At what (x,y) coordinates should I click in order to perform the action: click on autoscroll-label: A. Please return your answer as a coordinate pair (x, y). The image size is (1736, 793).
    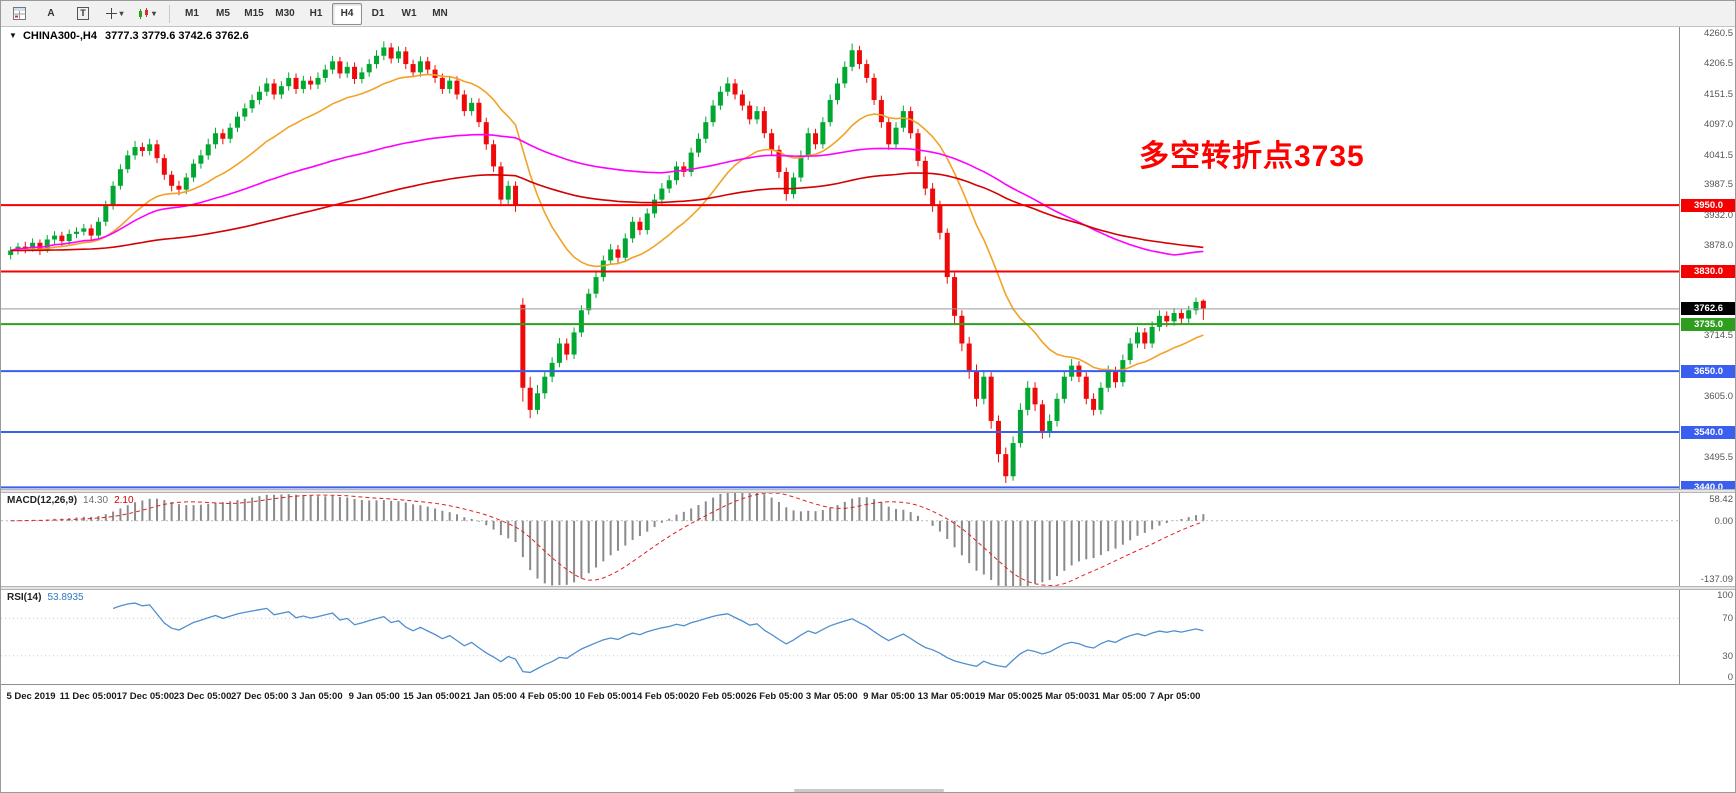
    Looking at the image, I should click on (51, 13).